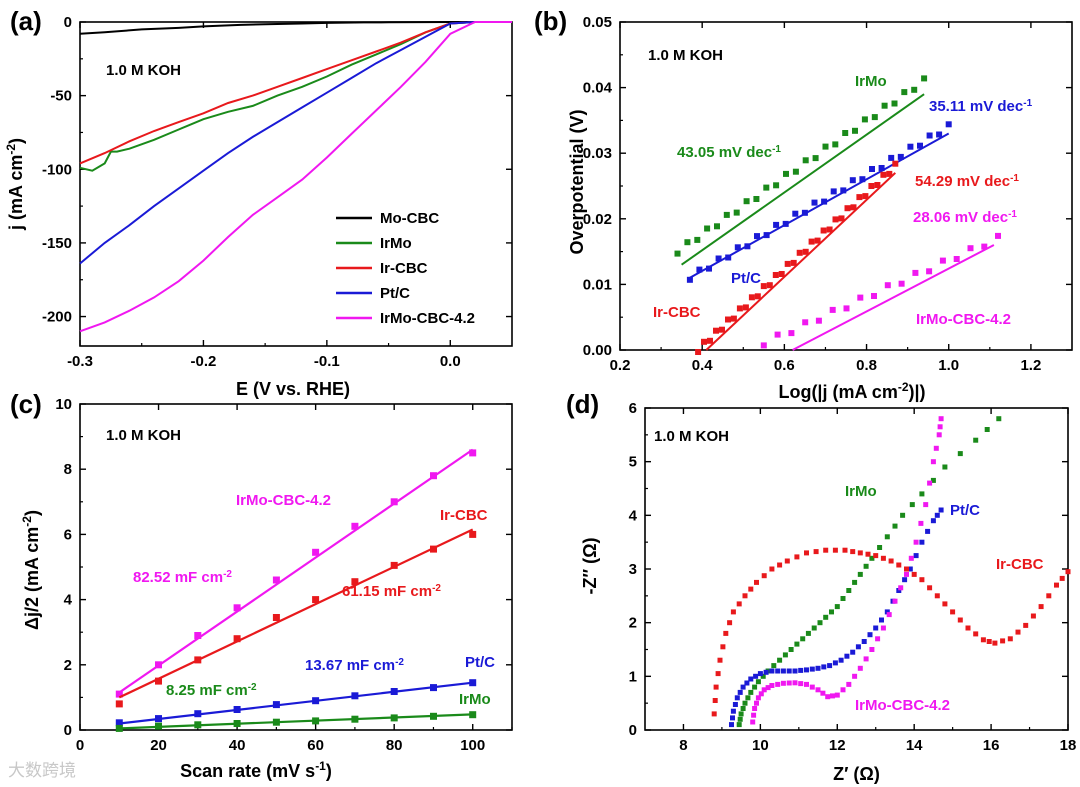 The width and height of the screenshot is (1080, 787). I want to click on x-tick-label-a: 0.0, so click(450, 361).